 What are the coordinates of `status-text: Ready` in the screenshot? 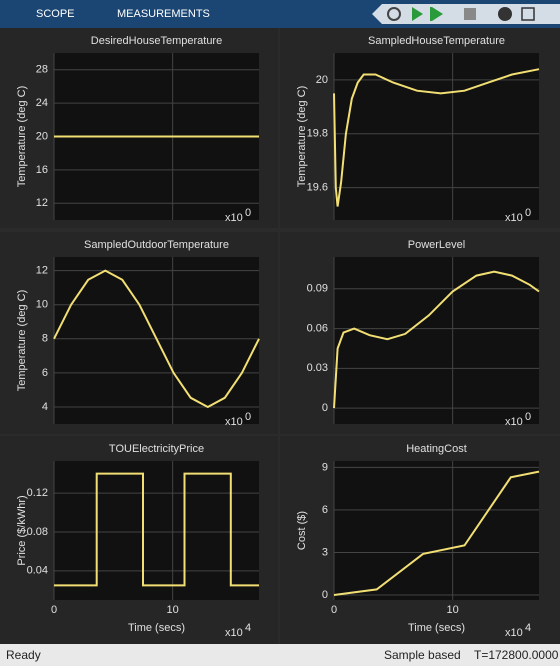 It's located at (23, 655).